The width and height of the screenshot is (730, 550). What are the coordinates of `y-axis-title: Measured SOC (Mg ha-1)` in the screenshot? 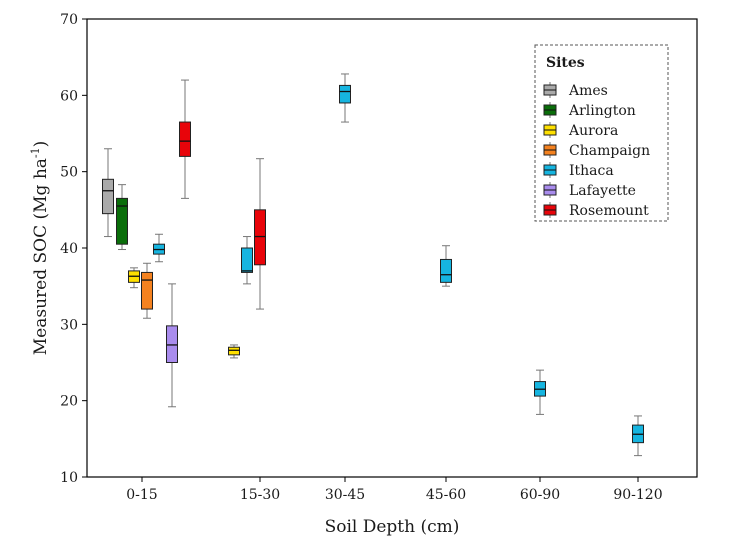 It's located at (40, 248).